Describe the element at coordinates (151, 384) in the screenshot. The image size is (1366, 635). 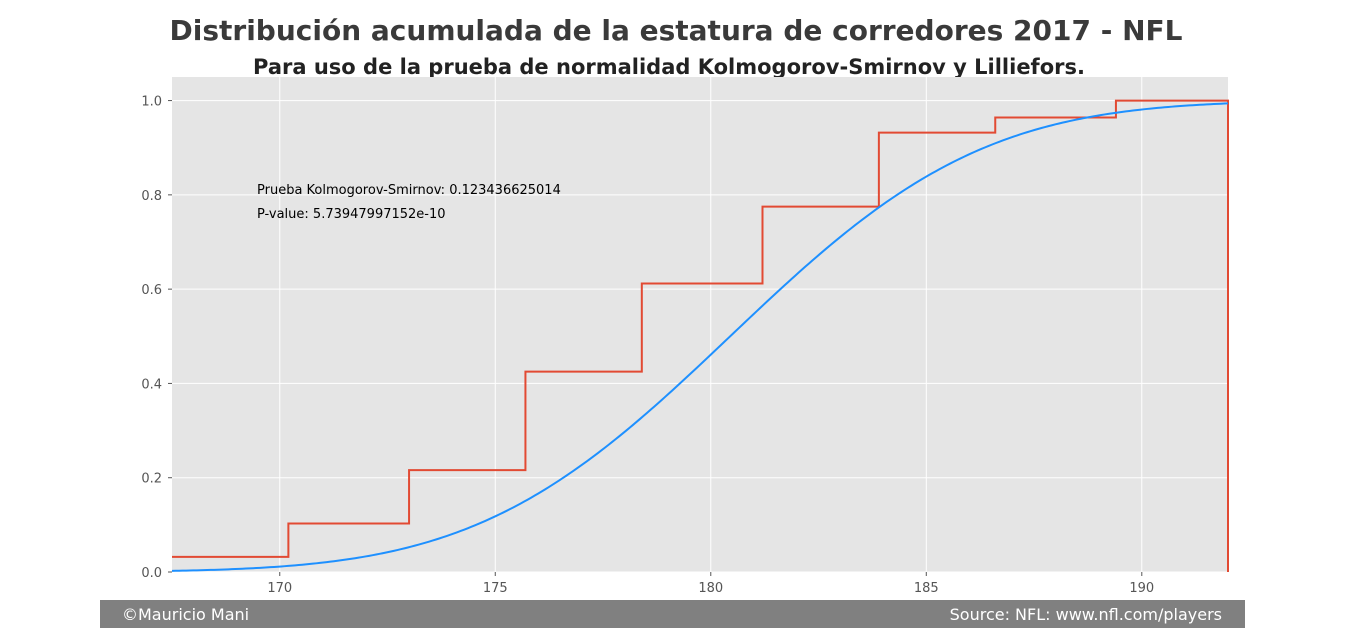
I see `y-tick-label: 0.4` at that location.